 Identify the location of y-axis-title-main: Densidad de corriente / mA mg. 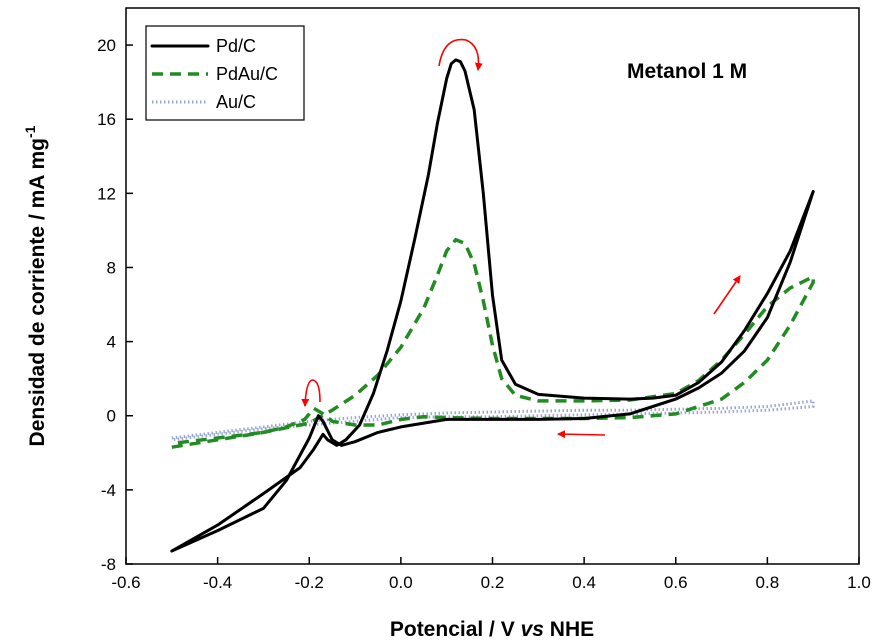
(37, 292).